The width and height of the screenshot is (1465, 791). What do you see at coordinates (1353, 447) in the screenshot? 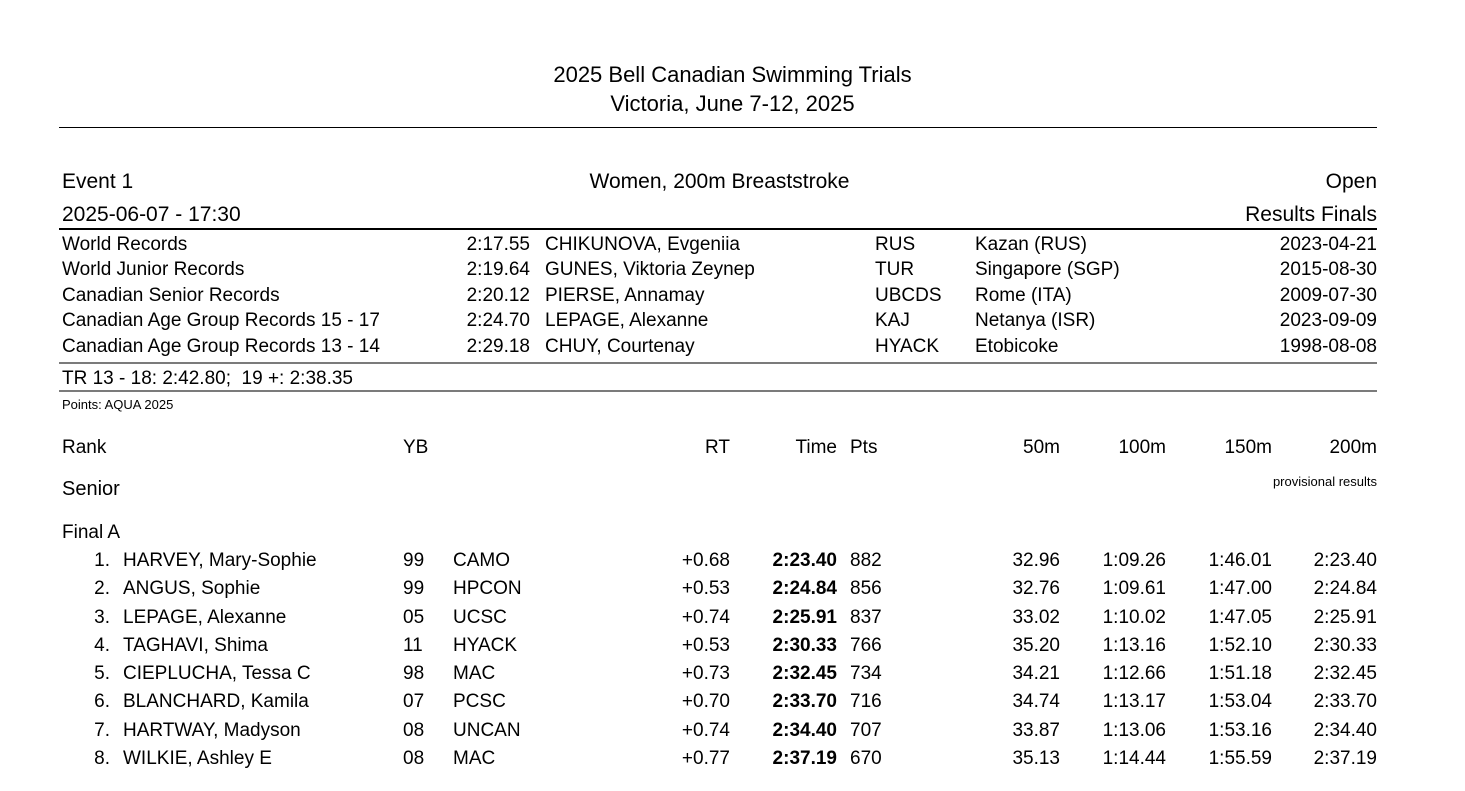
I see `column-header-200m: 200m` at bounding box center [1353, 447].